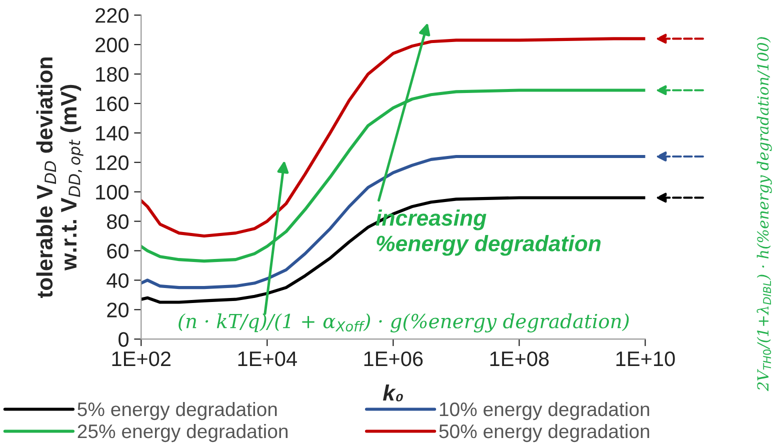 This screenshot has width=784, height=445. Describe the element at coordinates (645, 358) in the screenshot. I see `x-tick-label: 1E+10` at that location.